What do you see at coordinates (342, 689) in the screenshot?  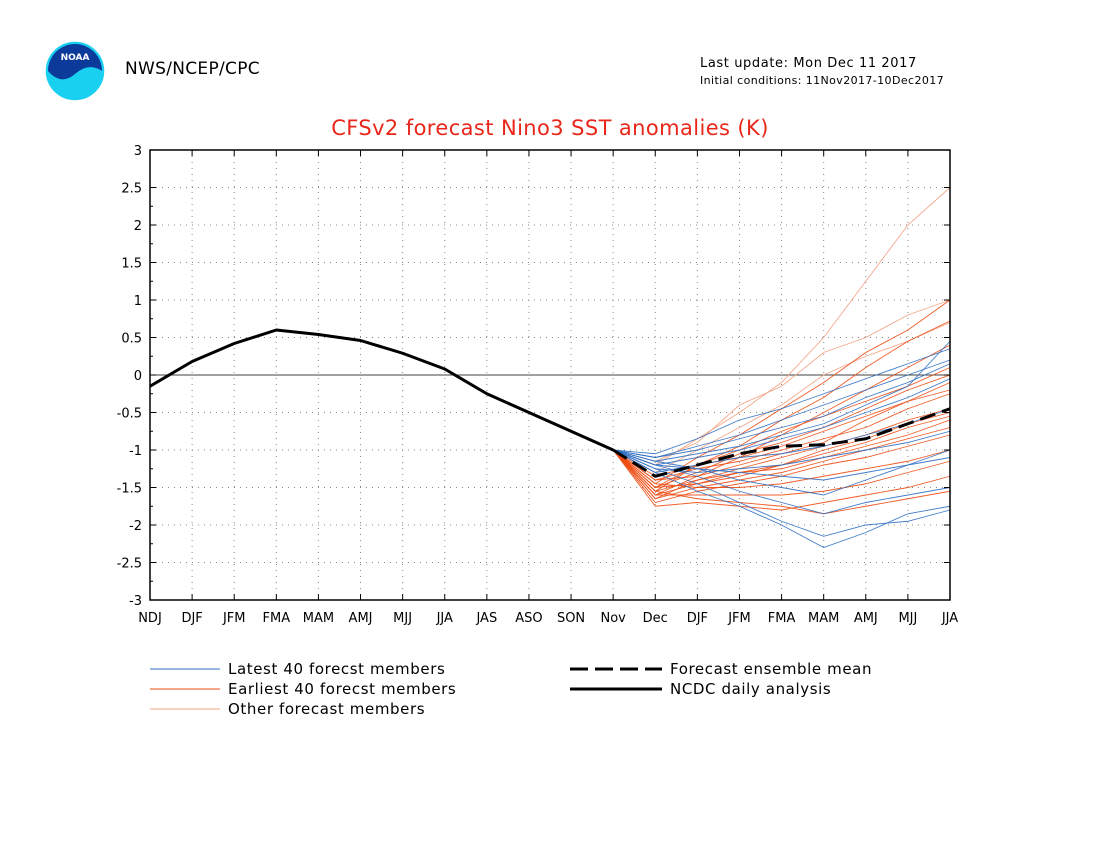 I see `legend-label-earliest-40-forecst-members: Earliest 40 forecst members` at bounding box center [342, 689].